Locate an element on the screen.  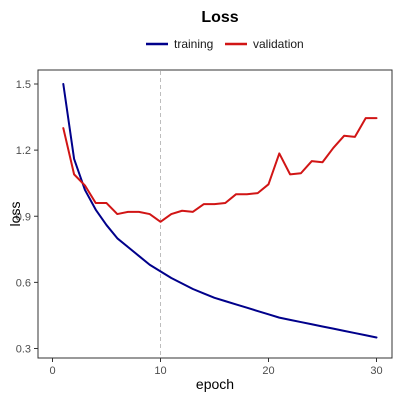
legend: training validation is located at coordinates (225, 44).